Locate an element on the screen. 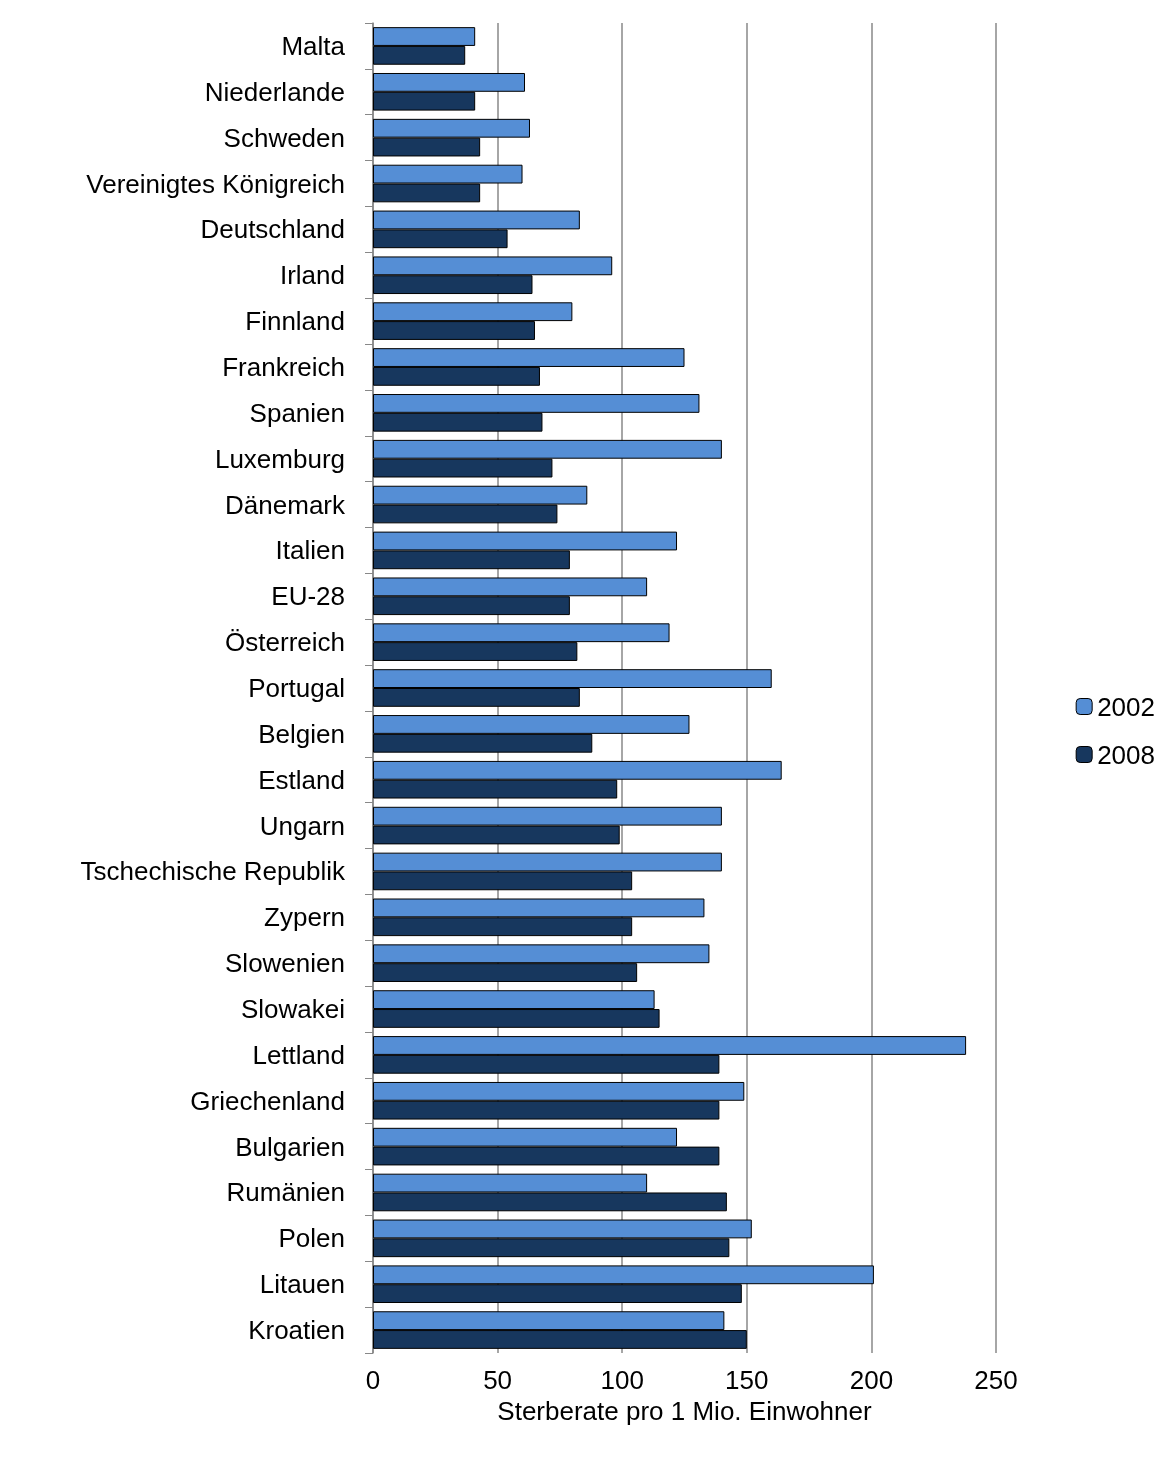 The width and height of the screenshot is (1173, 1461). y-tick-label: Litauen is located at coordinates (302, 1284).